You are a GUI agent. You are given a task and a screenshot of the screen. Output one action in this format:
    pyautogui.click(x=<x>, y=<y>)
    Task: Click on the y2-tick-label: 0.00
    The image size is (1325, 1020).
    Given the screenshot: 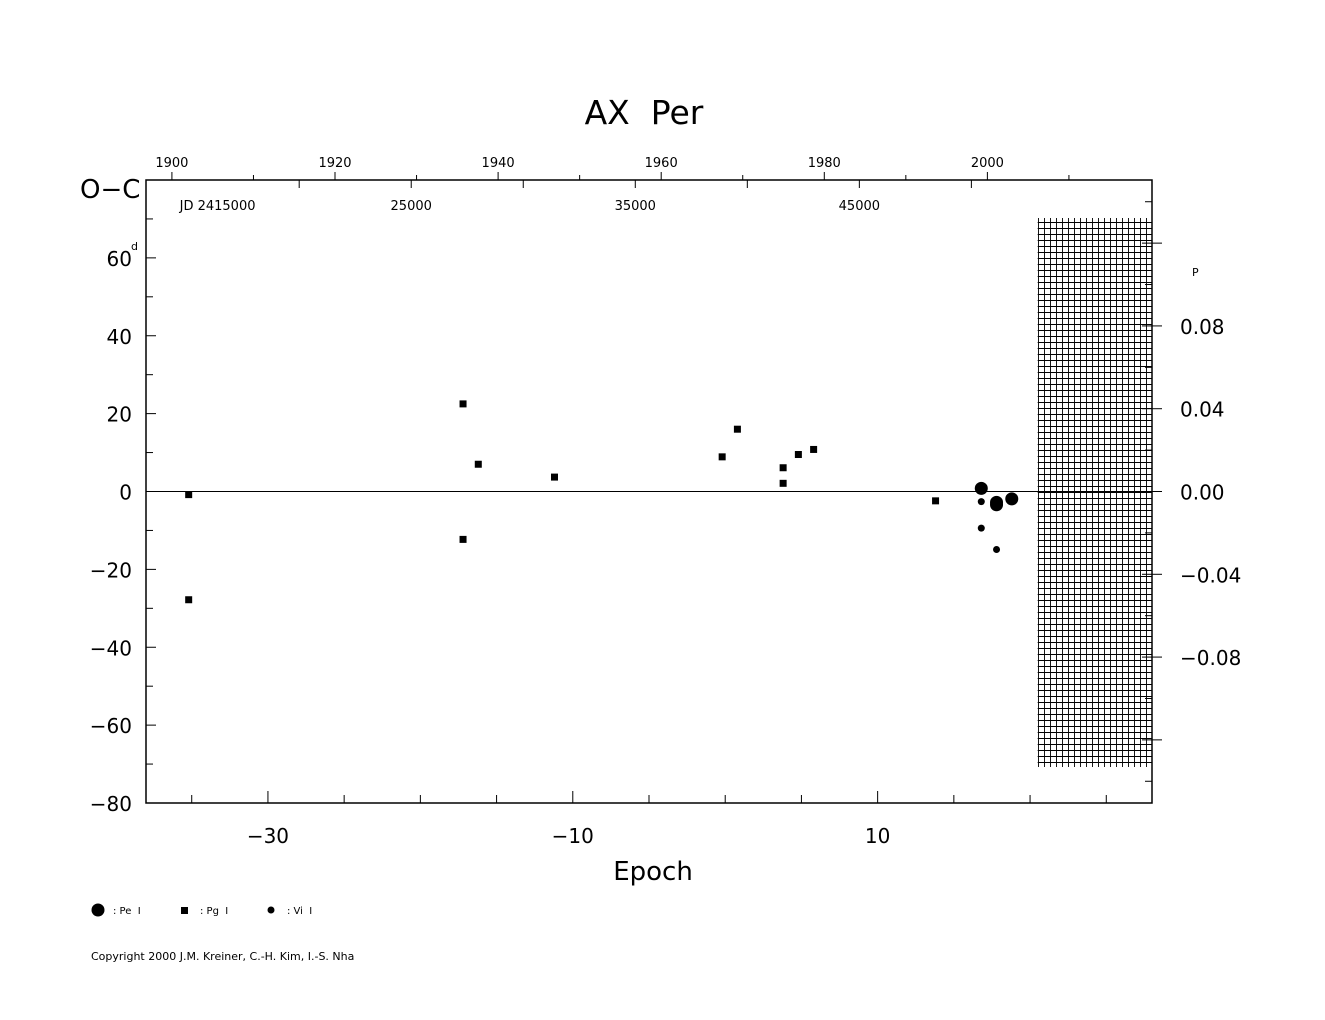 What is the action you would take?
    pyautogui.click(x=1202, y=493)
    